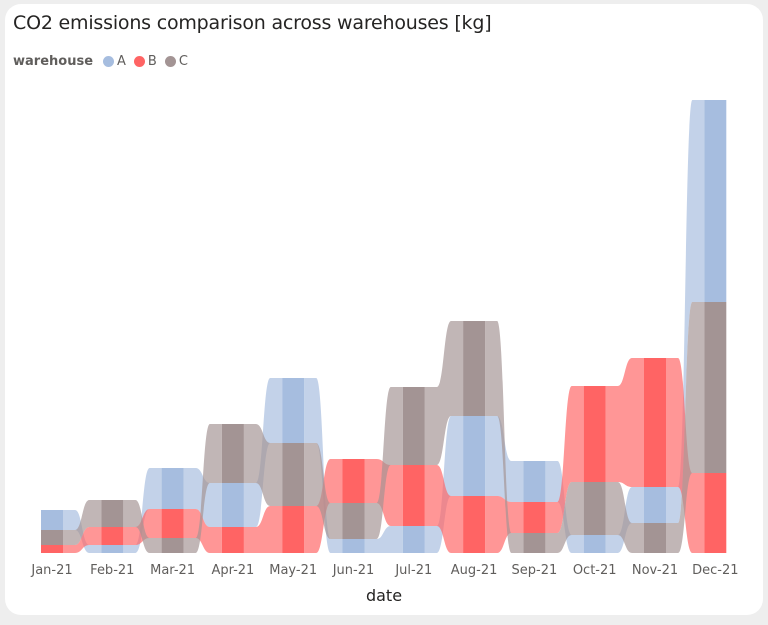 This screenshot has width=768, height=625. Describe the element at coordinates (112, 570) in the screenshot. I see `x-tick-label: Feb-21` at that location.